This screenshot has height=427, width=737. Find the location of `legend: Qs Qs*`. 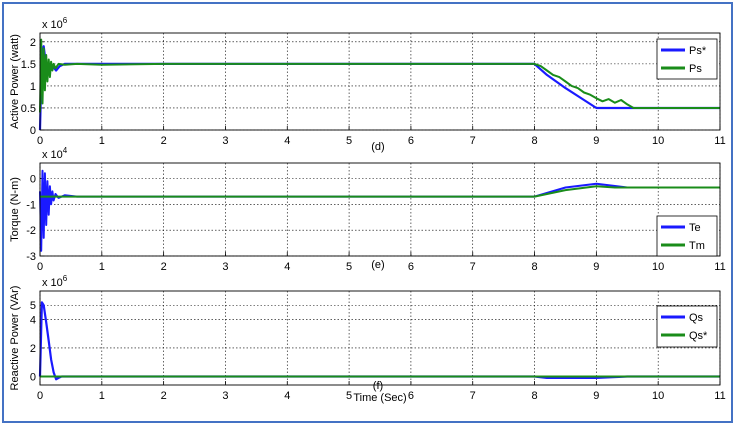

legend: Qs Qs* is located at coordinates (687, 326).